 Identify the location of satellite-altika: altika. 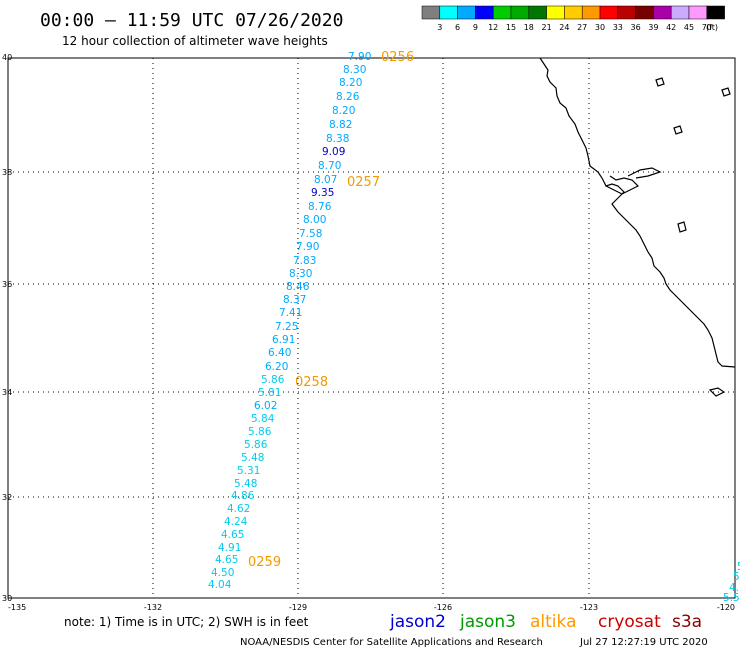
(553, 622).